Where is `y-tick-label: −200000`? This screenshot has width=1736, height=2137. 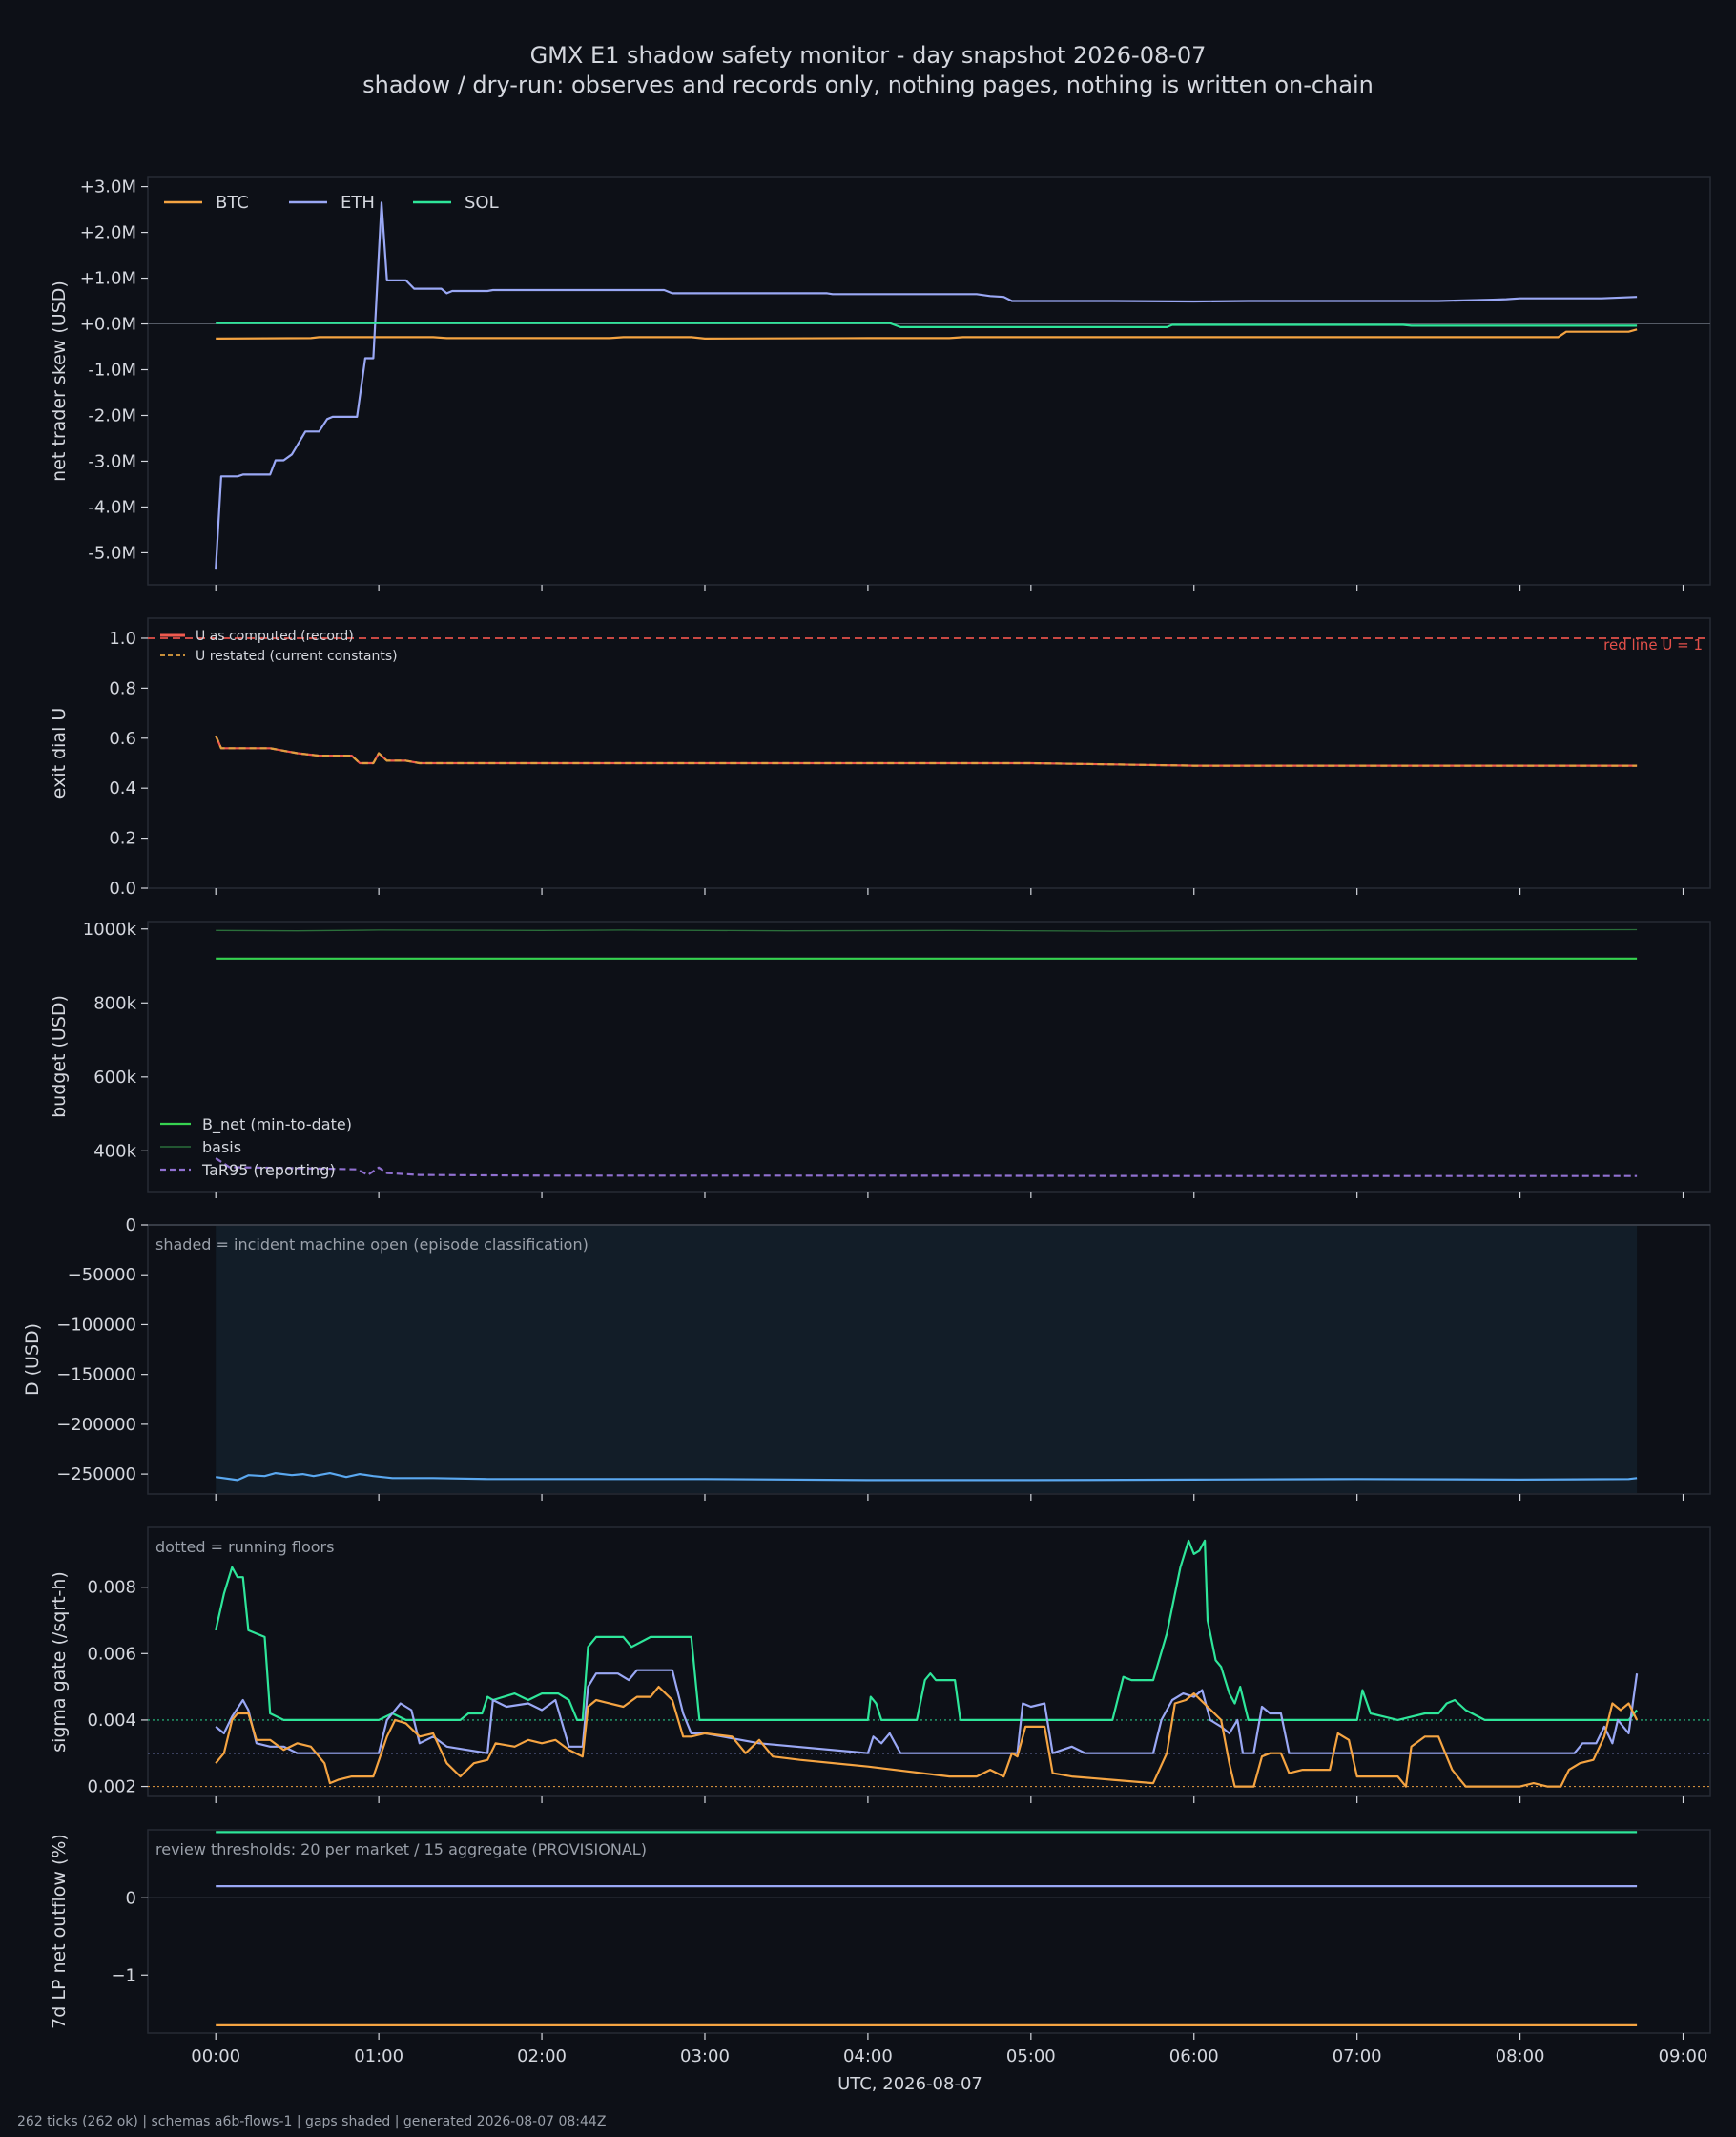 y-tick-label: −200000 is located at coordinates (96, 1425).